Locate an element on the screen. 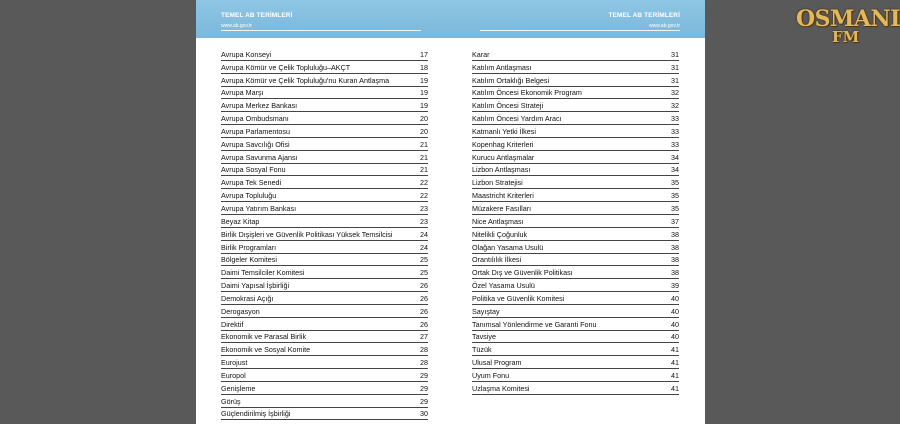  index-entry: Bölgeler Komitesi 25 is located at coordinates (324, 260).